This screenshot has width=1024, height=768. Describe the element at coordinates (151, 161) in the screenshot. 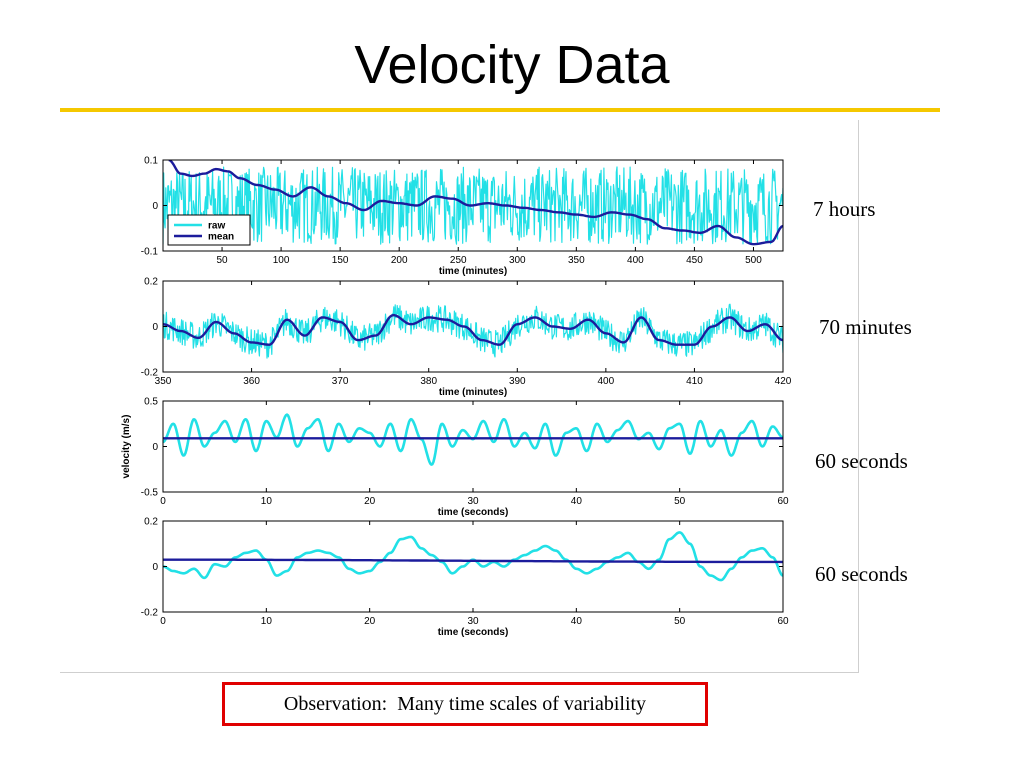

I see `y-tick-label: 0.1` at that location.